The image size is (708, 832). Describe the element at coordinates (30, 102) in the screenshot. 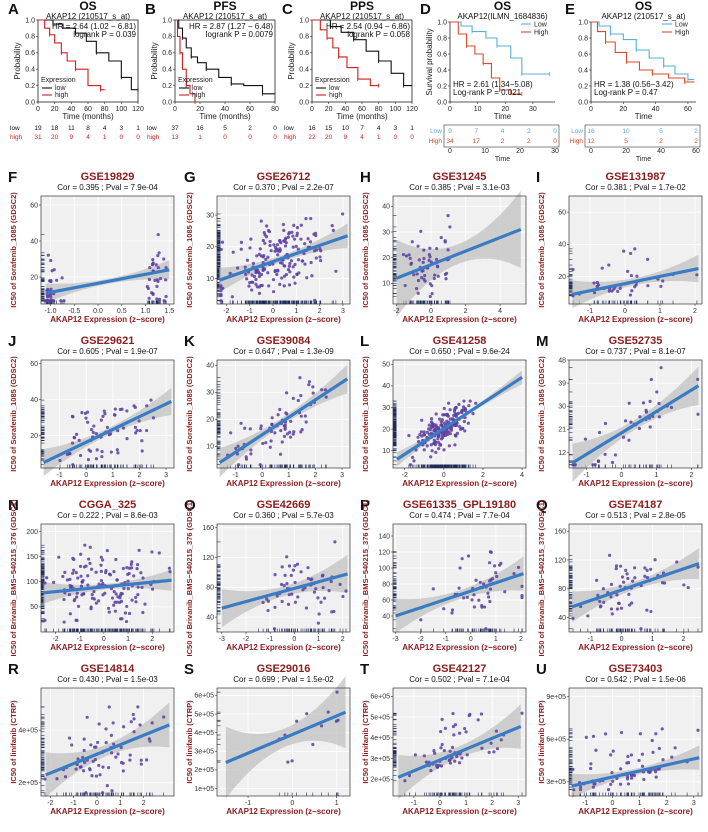

I see `y-tick-label: 0.0` at that location.